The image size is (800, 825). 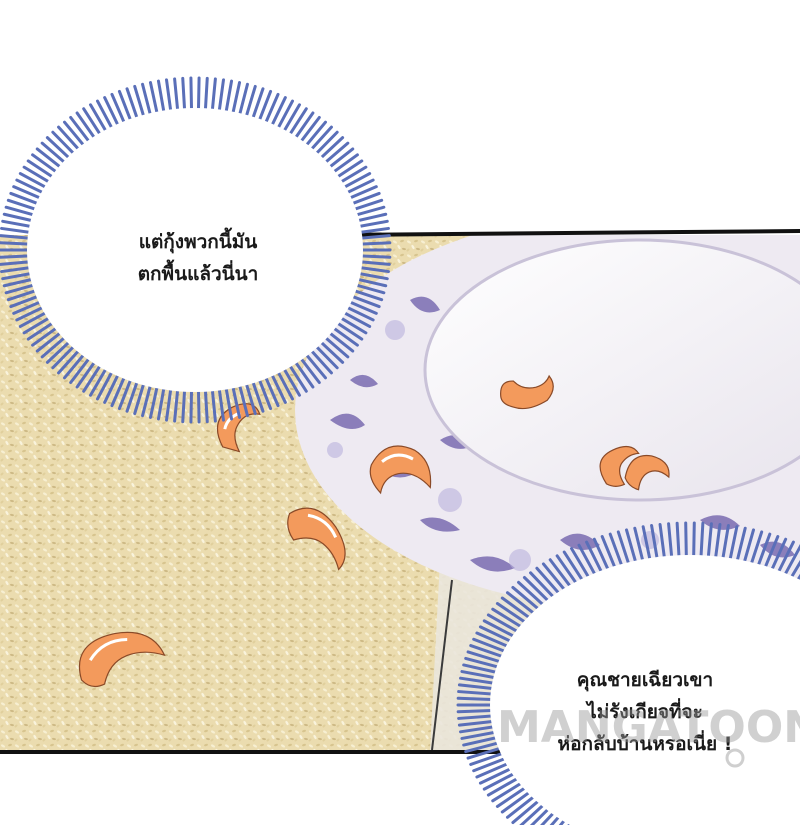 I want to click on bubble-top-line: ตกพื้นแล้วนี่นา, so click(x=198, y=274).